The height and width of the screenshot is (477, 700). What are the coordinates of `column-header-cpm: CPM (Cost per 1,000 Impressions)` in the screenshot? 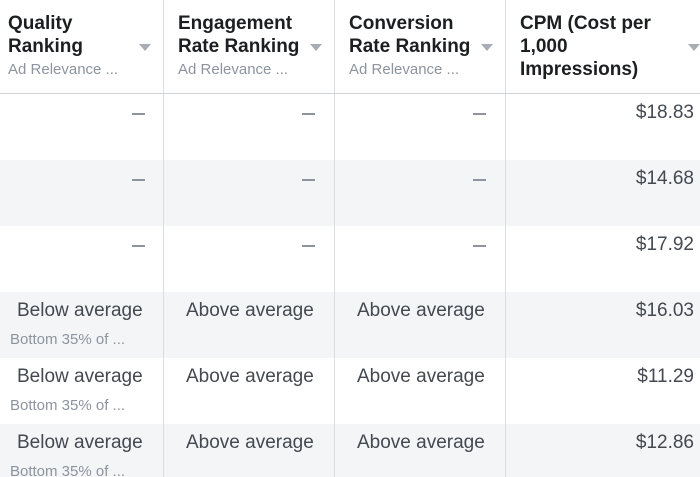 It's located at (603, 46).